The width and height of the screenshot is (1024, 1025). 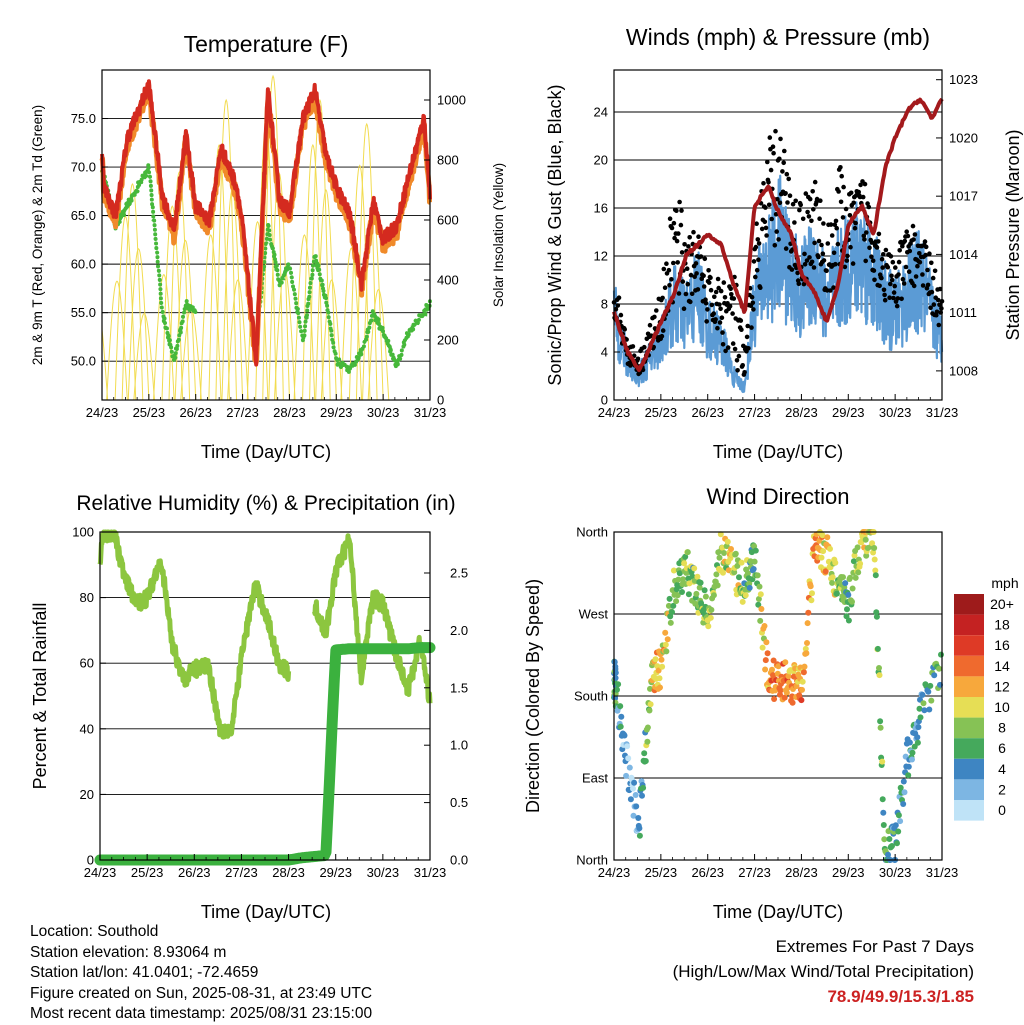 I want to click on temperature-y-tick-label: 75.0, so click(x=83, y=118).